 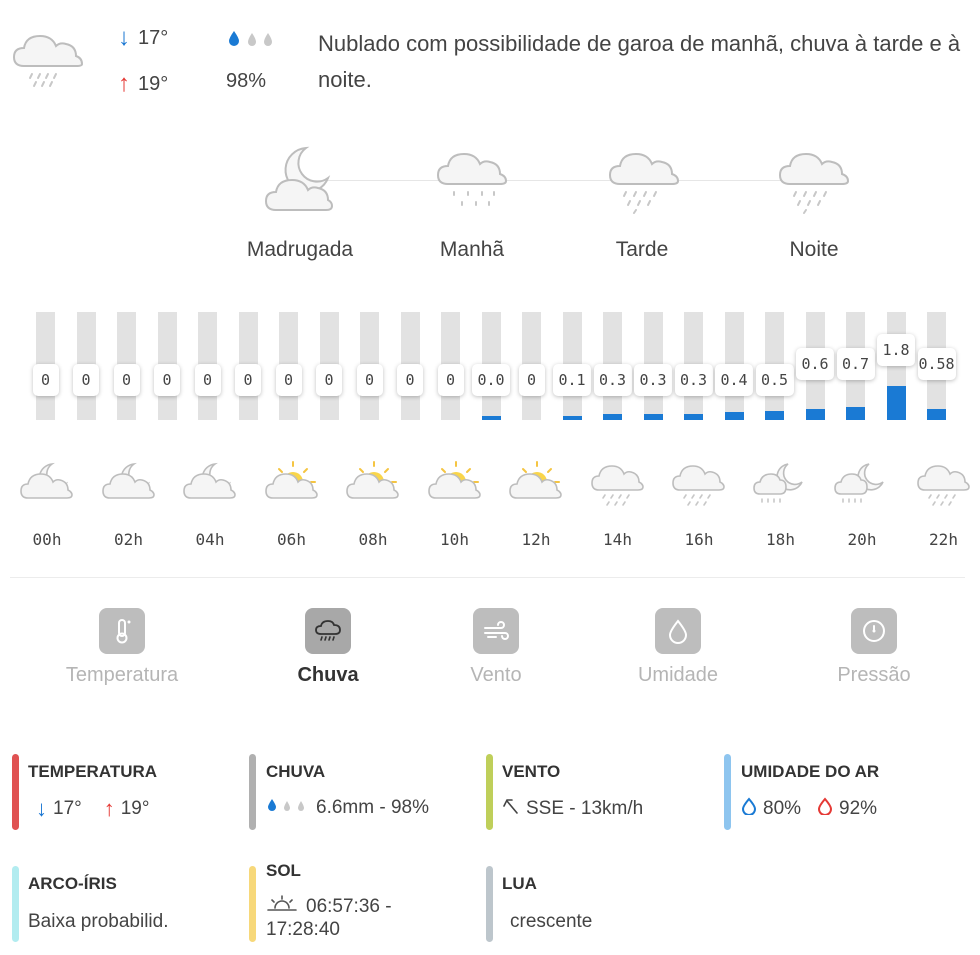 I want to click on rain-value-label: 1.8, so click(x=896, y=350).